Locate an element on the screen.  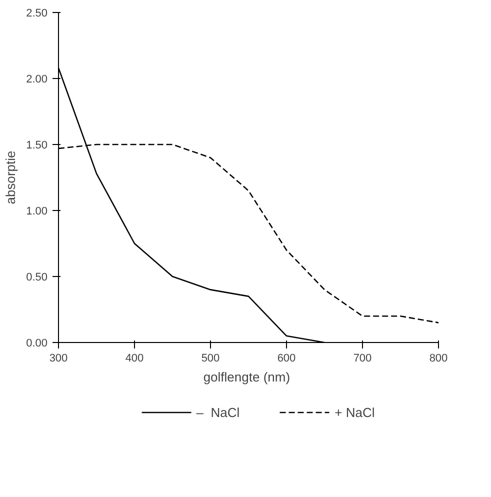
x-tick-label: 700 is located at coordinates (362, 358).